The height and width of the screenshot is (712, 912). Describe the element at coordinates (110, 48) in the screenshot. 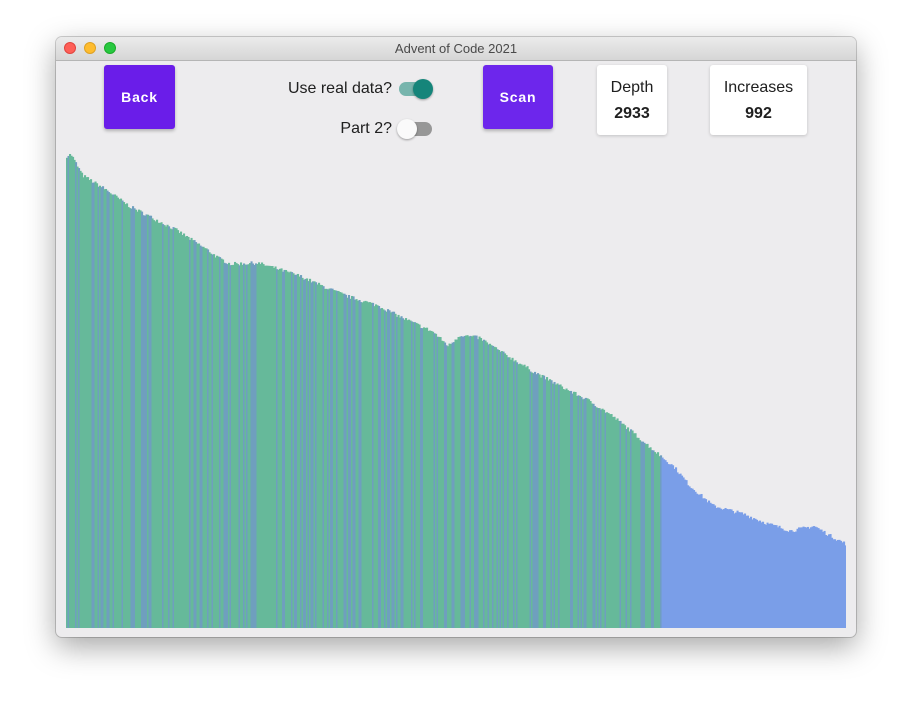

I see `zoom-window-button` at that location.